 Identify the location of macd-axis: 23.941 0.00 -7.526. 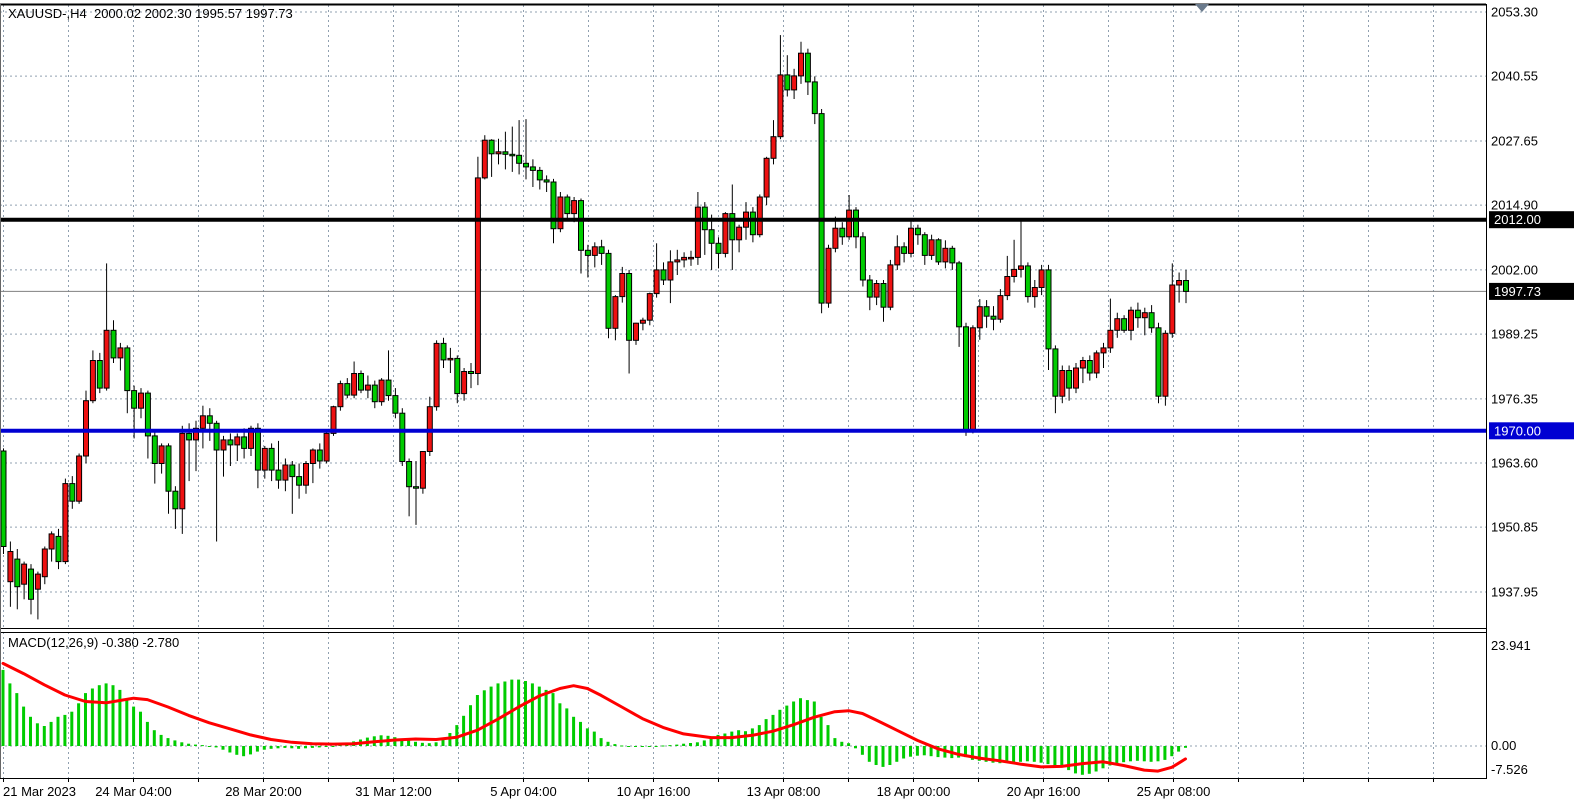
(1511, 707).